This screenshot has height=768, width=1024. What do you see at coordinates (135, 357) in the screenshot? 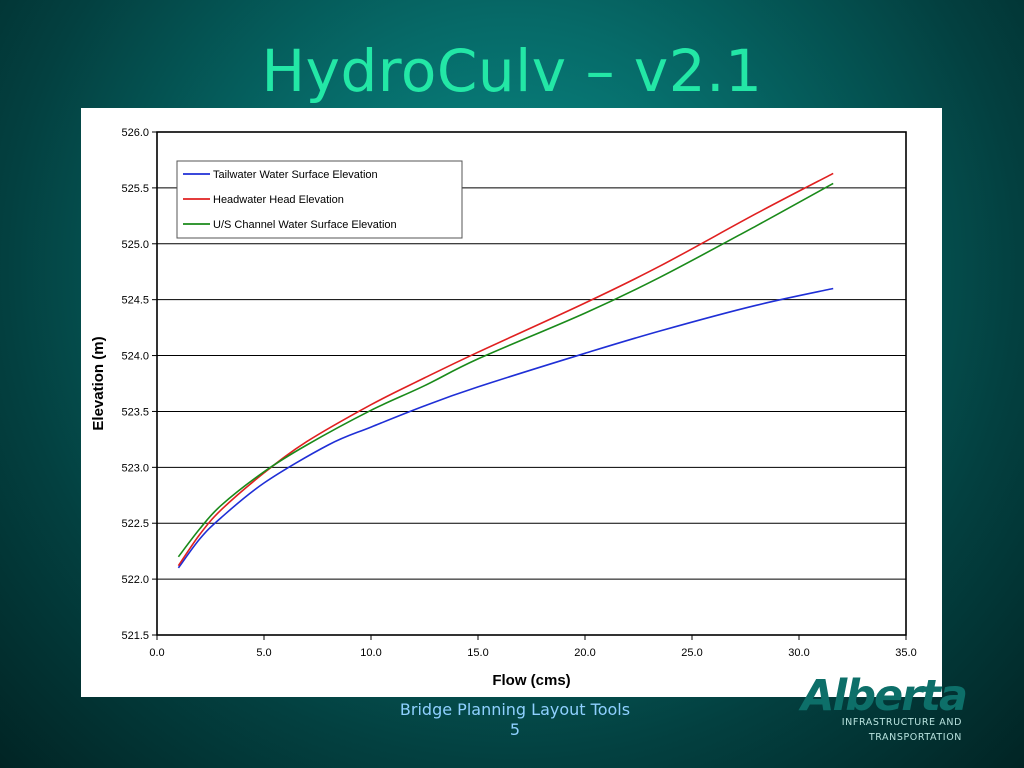
I see `y-tick-label: 524.0` at bounding box center [135, 357].